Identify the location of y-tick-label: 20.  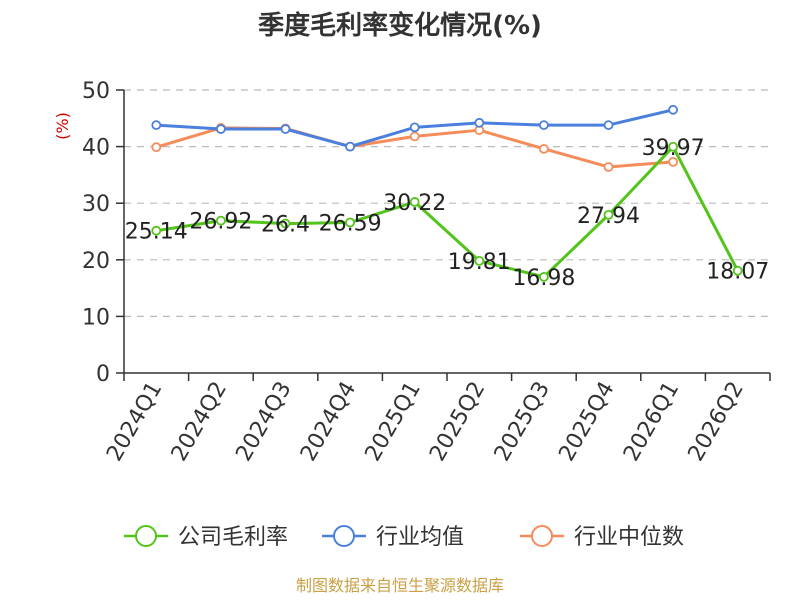
(96, 261).